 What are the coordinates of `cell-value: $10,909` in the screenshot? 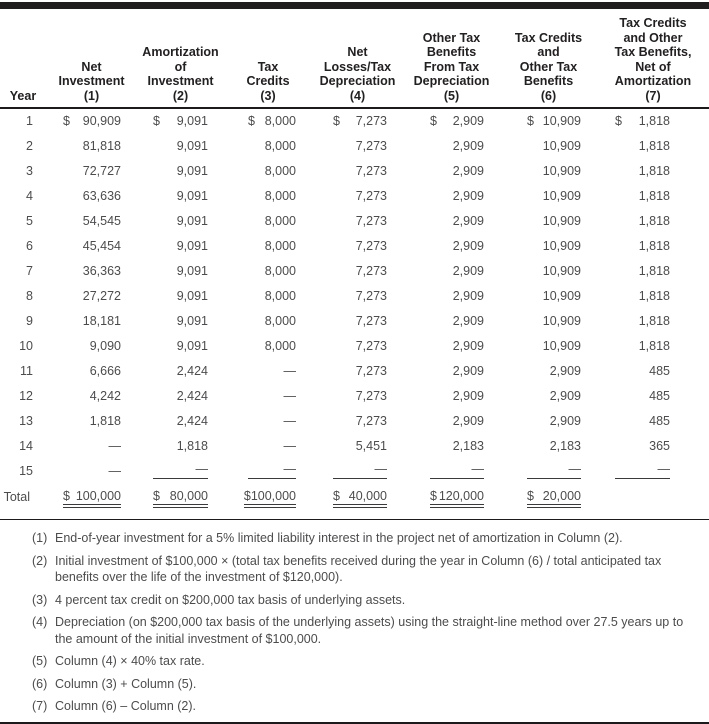 It's located at (554, 121).